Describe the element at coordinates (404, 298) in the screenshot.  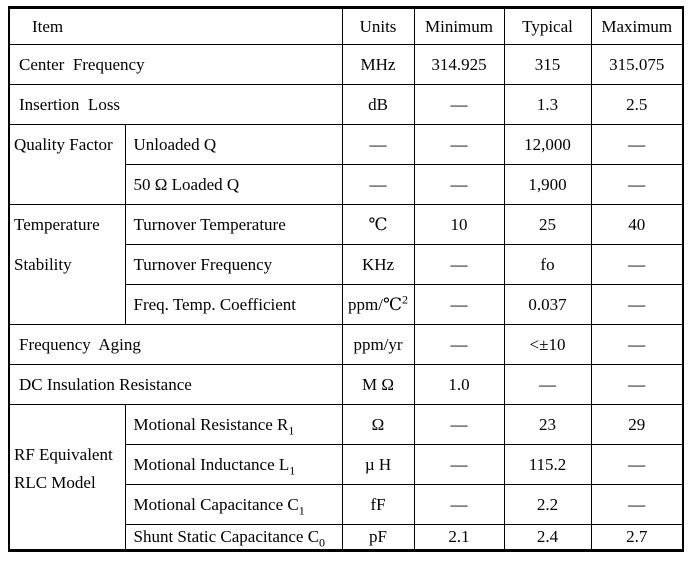
I see `units-superscript: 2` at that location.